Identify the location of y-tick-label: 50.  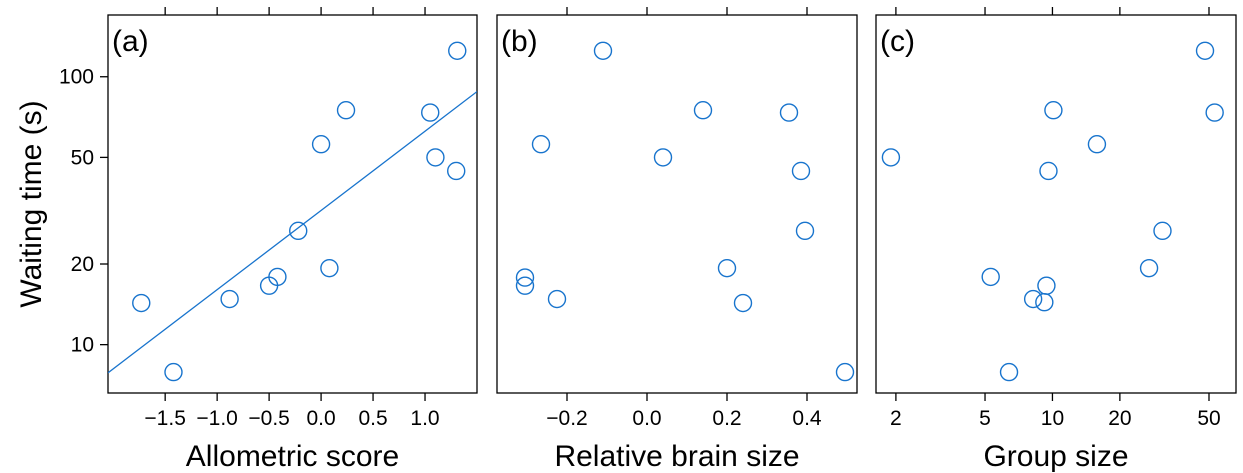
(82, 157).